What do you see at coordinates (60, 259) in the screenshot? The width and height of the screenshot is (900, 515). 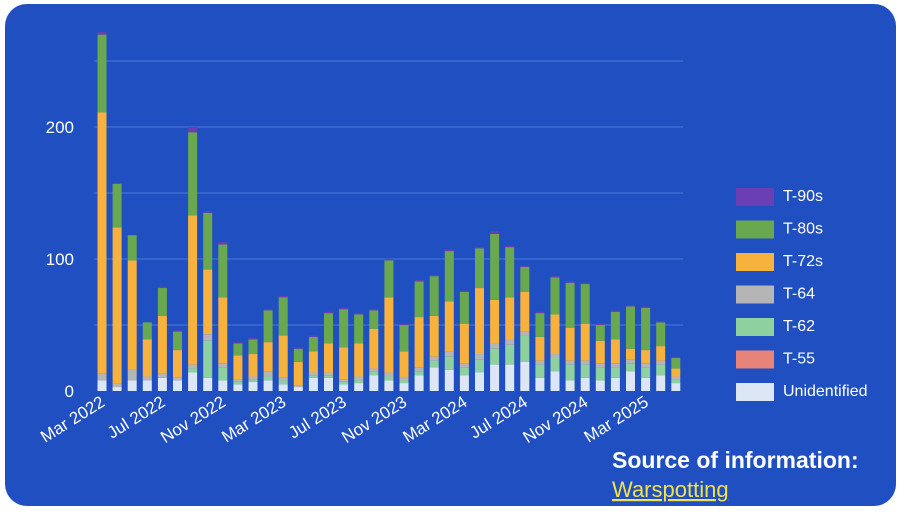 I see `y-tick-label: 100` at bounding box center [60, 259].